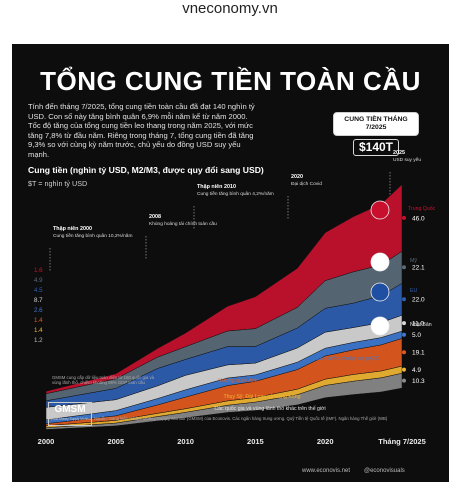 This screenshot has width=460, height=500. What do you see at coordinates (216, 187) in the screenshot?
I see `annotation-title: Thập niên 2010` at bounding box center [216, 187].